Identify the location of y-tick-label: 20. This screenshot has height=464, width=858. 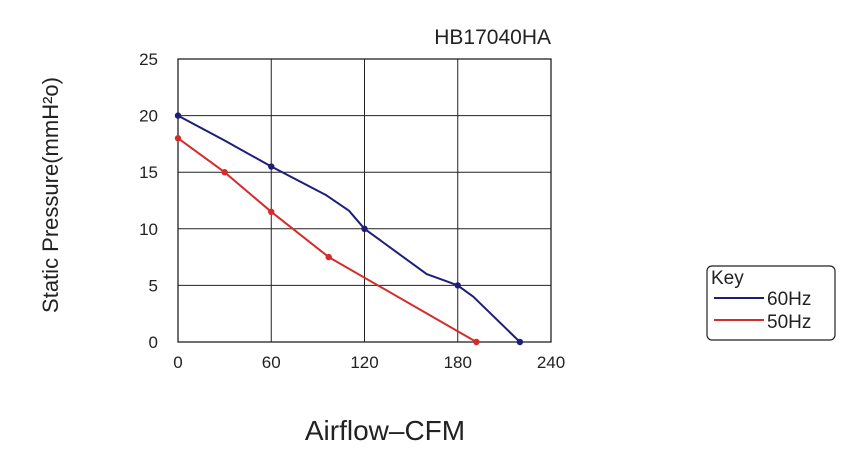
(148, 116).